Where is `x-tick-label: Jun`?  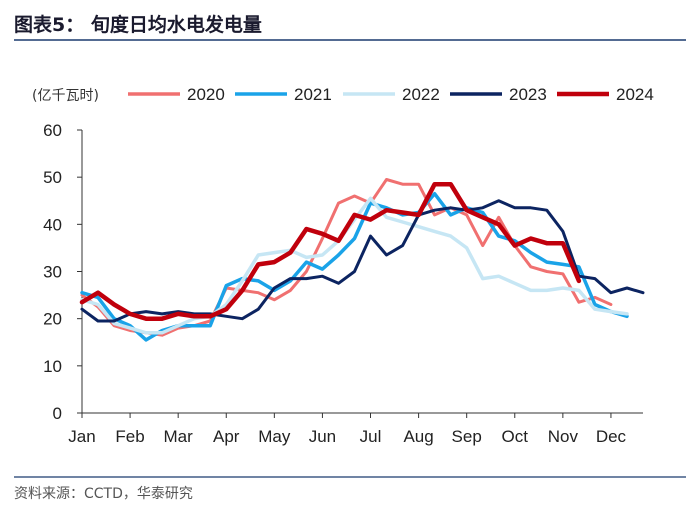 x-tick-label: Jun is located at coordinates (322, 436).